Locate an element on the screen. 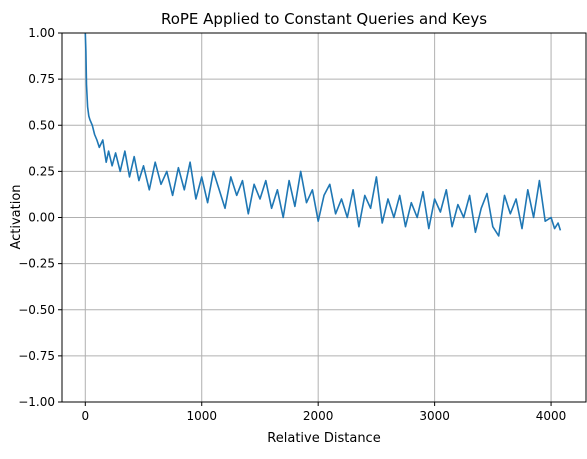 Image resolution: width=587 pixels, height=459 pixels. y-tick-label-8: 1.00 is located at coordinates (41, 33).